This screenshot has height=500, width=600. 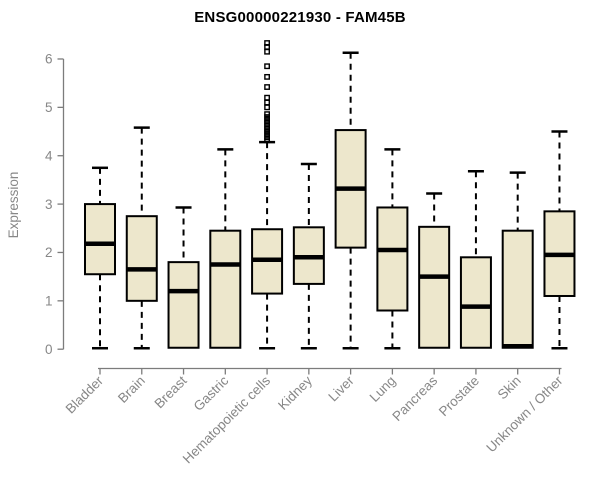 I want to click on y-tick-label: 0, so click(x=49, y=349).